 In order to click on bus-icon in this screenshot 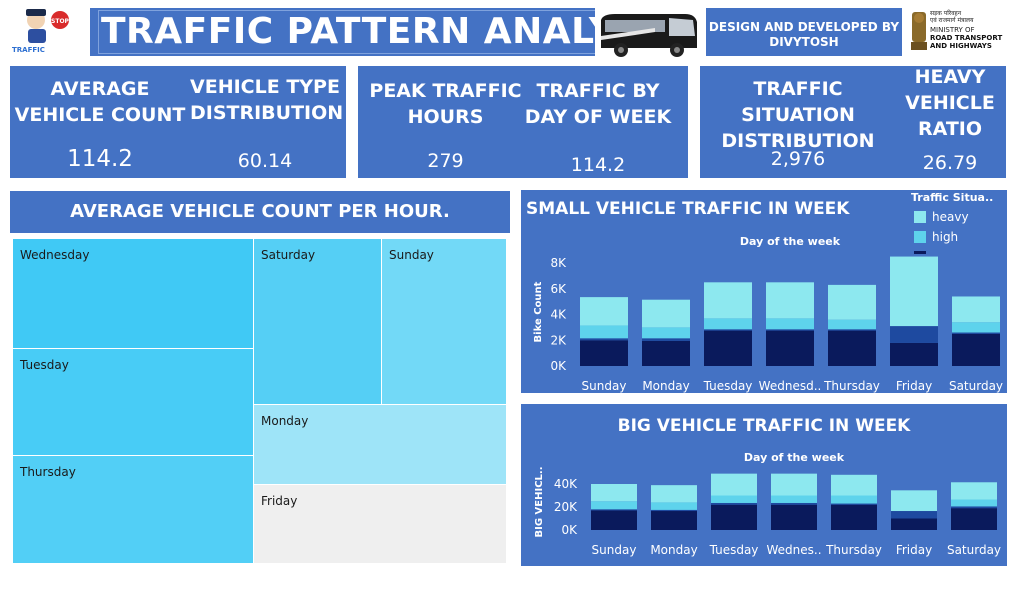, I will do `click(649, 34)`.